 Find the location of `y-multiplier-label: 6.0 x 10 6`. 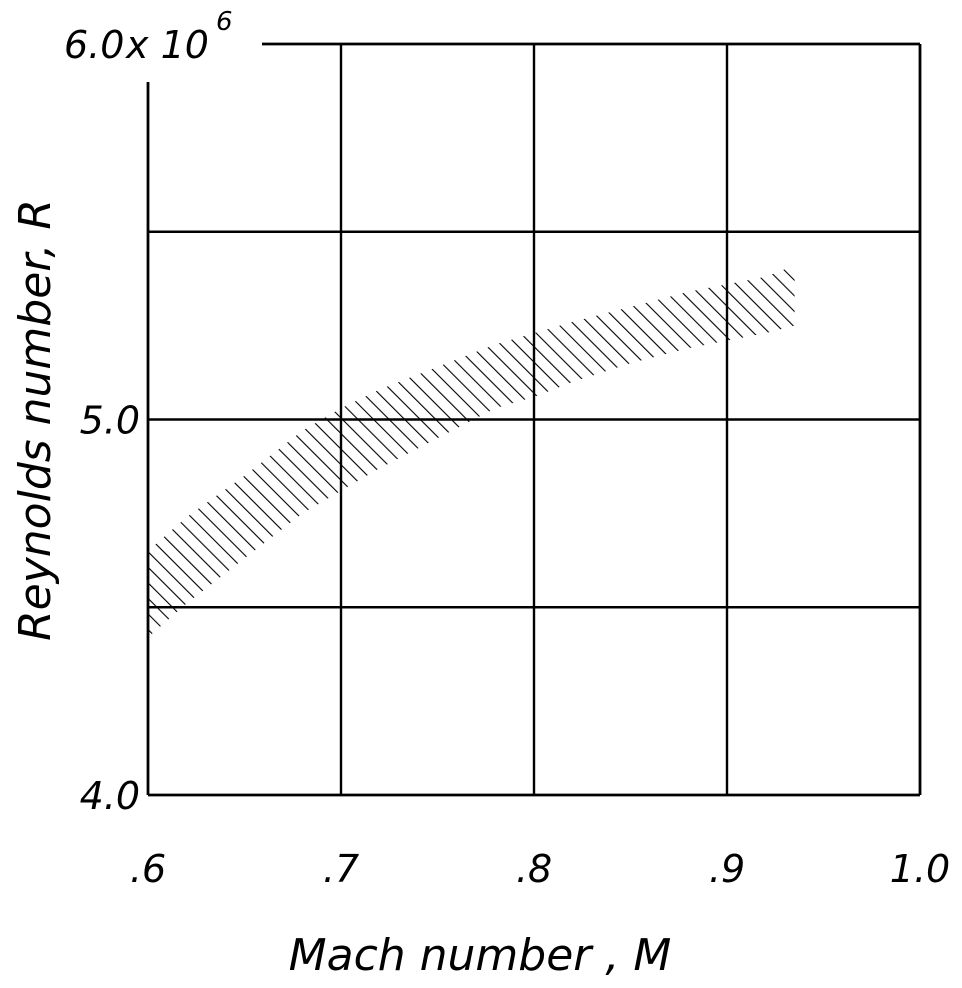

y-multiplier-label: 6.0 x 10 6 is located at coordinates (148, 37).